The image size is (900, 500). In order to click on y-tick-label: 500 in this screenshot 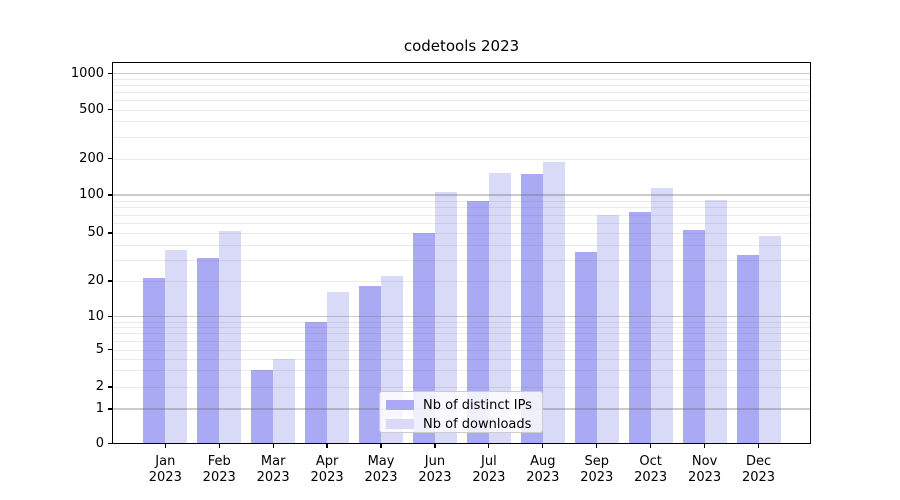, I will do `click(91, 109)`.